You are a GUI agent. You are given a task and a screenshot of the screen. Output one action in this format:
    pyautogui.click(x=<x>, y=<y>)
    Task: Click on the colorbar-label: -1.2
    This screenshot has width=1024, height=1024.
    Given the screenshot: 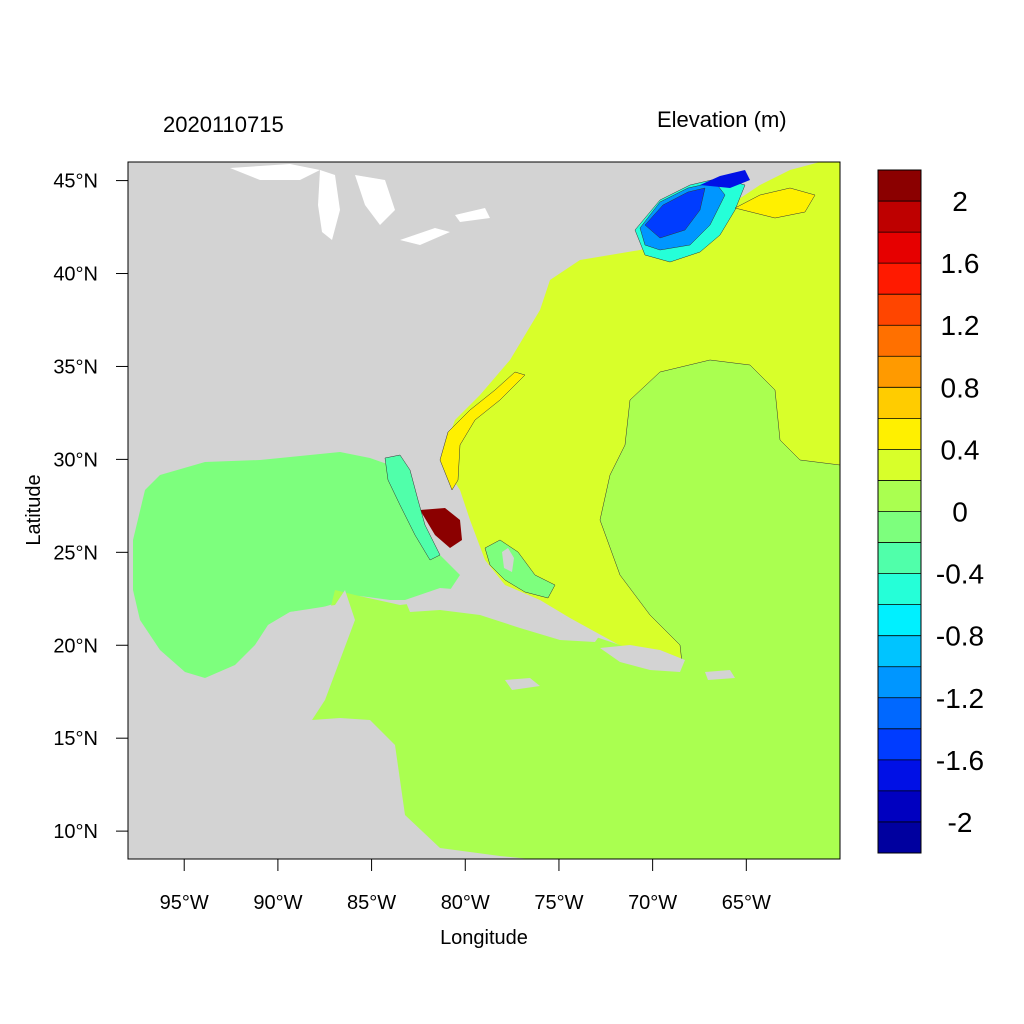 What is the action you would take?
    pyautogui.click(x=960, y=698)
    